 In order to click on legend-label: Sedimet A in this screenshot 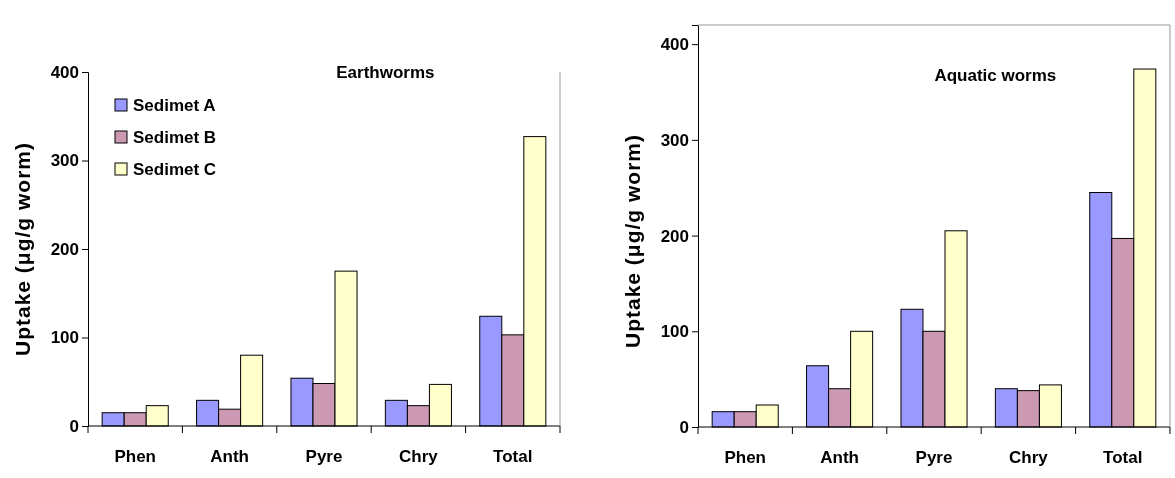, I will do `click(174, 105)`.